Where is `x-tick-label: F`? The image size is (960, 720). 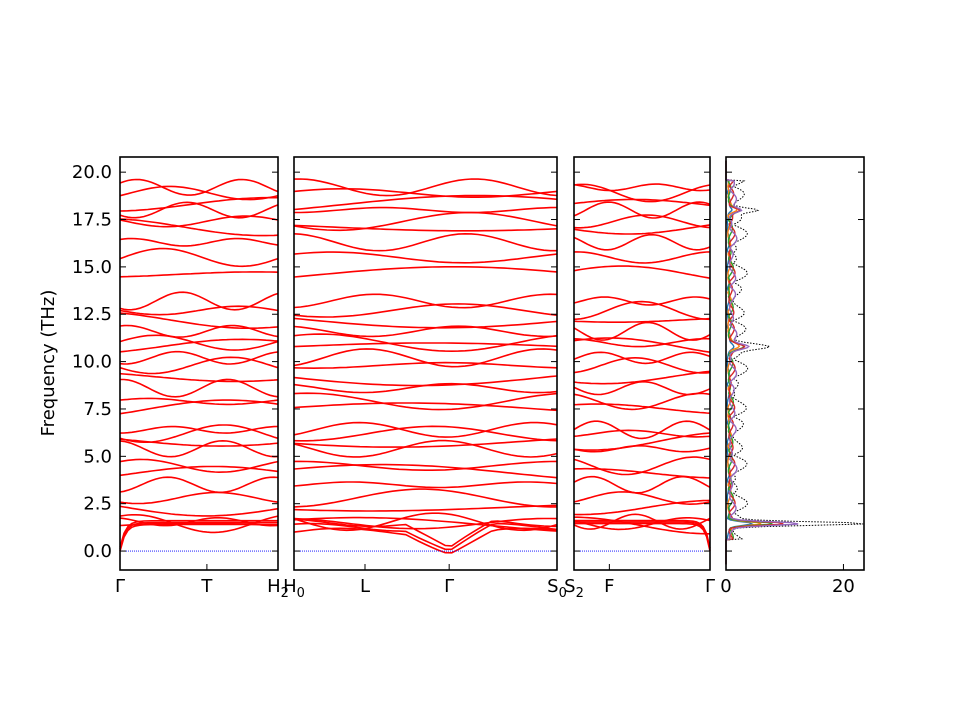
x-tick-label: F is located at coordinates (609, 586).